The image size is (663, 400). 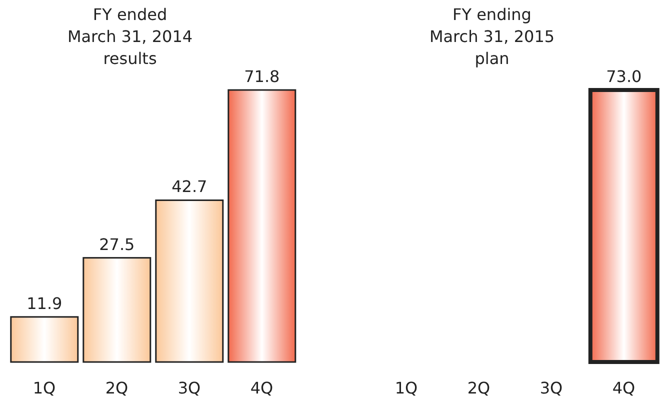 What do you see at coordinates (44, 303) in the screenshot?
I see `data-label: 11.9` at bounding box center [44, 303].